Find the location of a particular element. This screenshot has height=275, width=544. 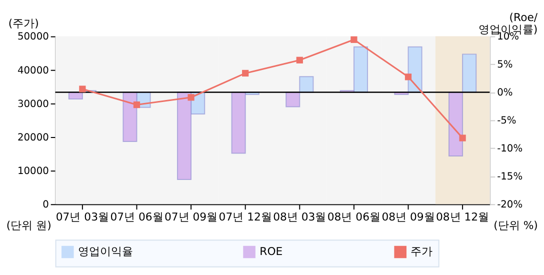

x-tick-label: 07년 12월 is located at coordinates (245, 217).